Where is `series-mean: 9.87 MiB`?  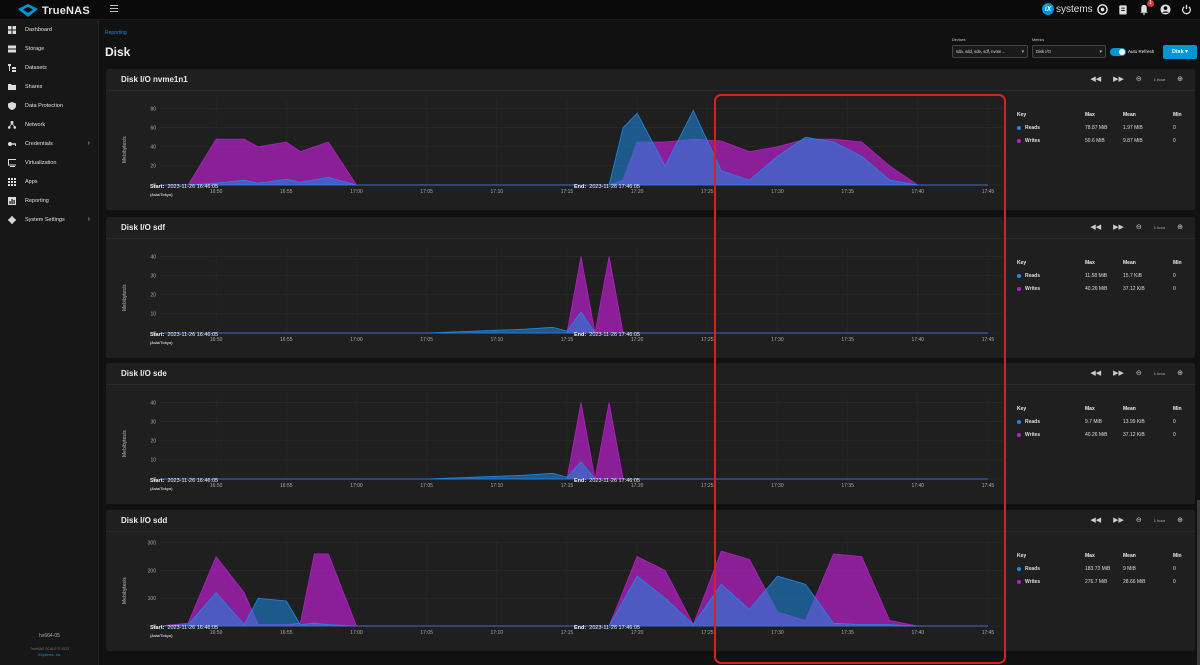 series-mean: 9.87 MiB is located at coordinates (1133, 140).